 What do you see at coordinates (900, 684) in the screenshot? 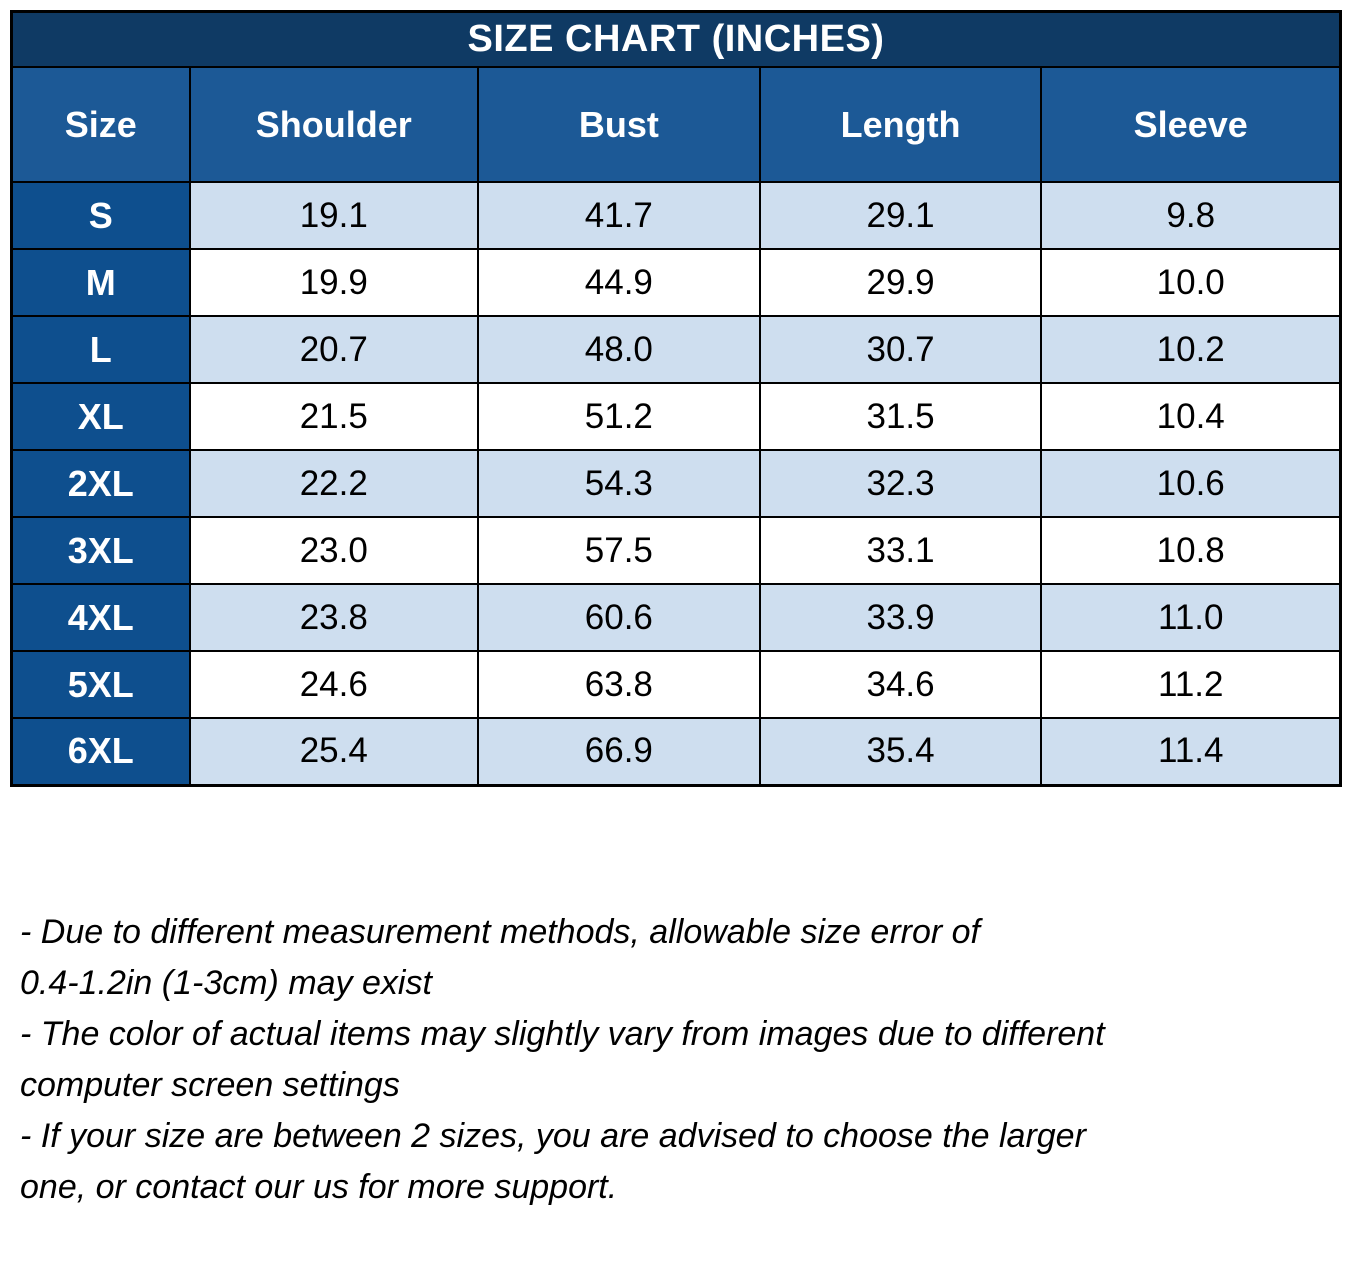
I see `cell-length: 34.6` at bounding box center [900, 684].